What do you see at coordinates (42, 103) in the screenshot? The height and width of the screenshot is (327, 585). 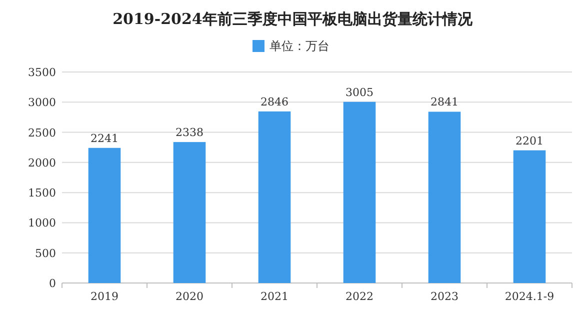 I see `y-tick-label: 3000` at bounding box center [42, 103].